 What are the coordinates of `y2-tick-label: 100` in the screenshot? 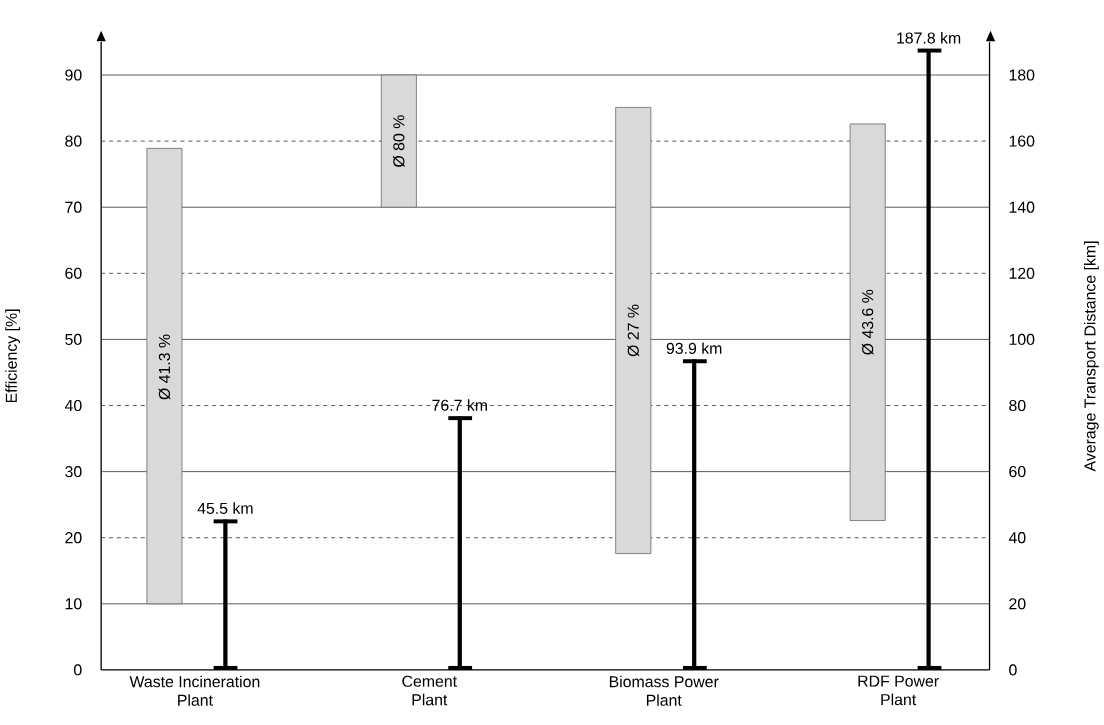 It's located at (1022, 339).